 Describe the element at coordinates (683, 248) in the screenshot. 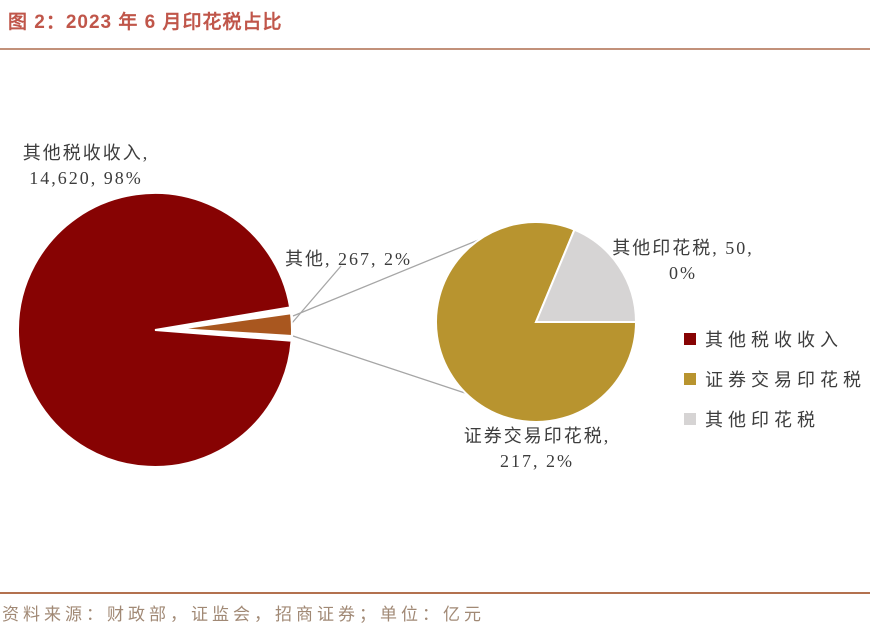

I see `label-other-stamp-tax-line1: 其他印花税, 50,` at that location.